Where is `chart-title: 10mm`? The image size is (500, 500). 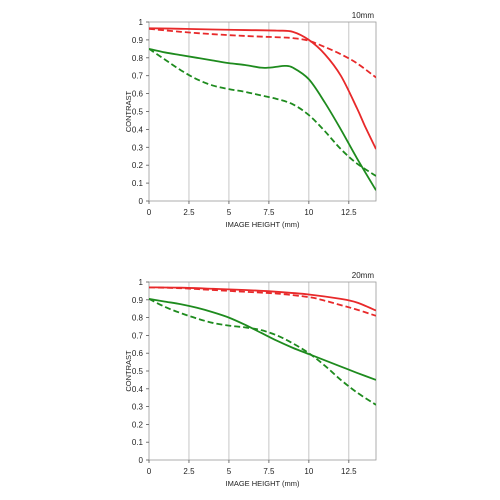 chart-title: 10mm is located at coordinates (363, 15).